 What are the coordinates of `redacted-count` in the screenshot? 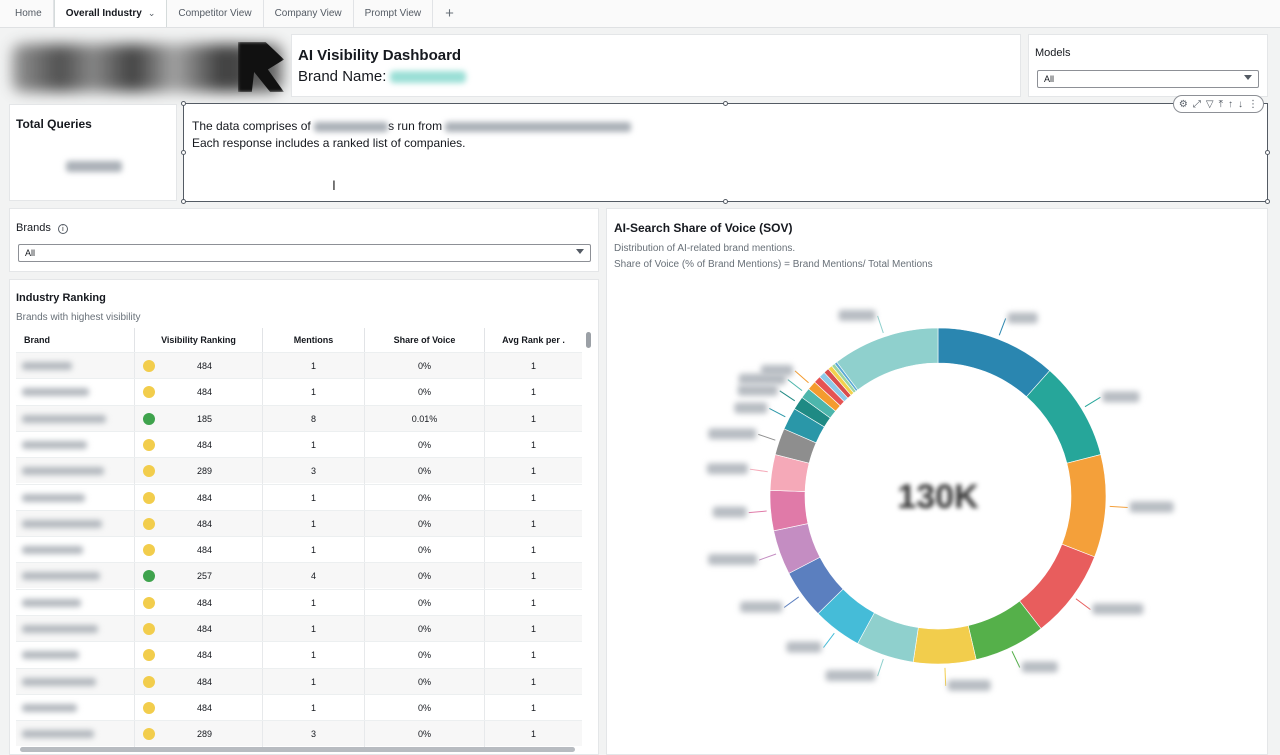 It's located at (351, 126).